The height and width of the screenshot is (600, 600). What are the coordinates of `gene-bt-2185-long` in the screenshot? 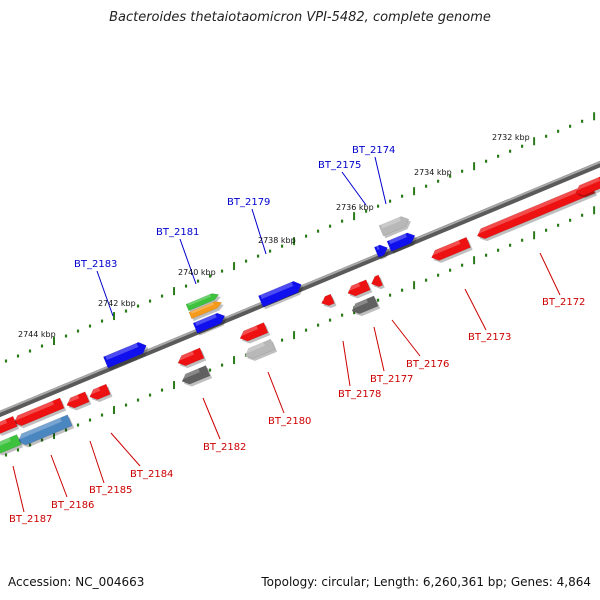 It's located at (39, 414).